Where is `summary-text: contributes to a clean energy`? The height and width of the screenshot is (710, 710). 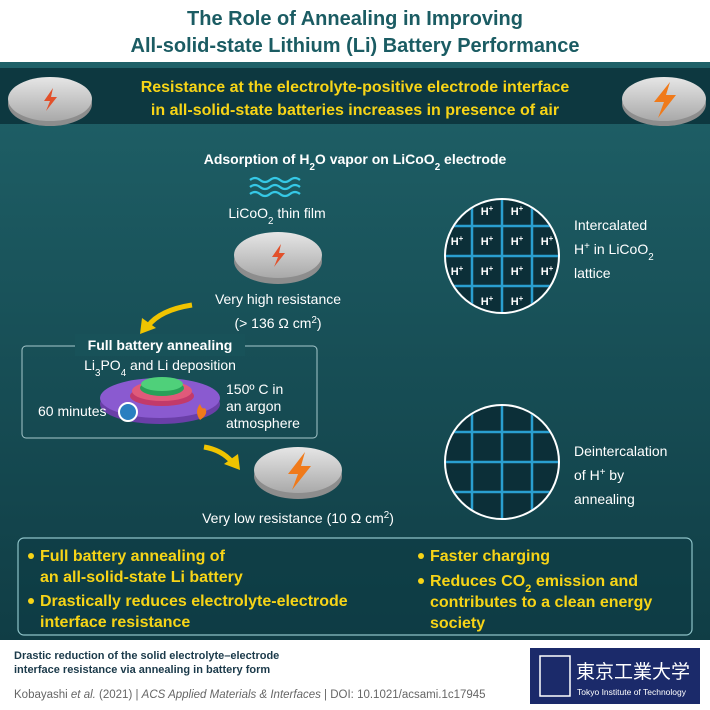
summary-text: contributes to a clean energy is located at coordinates (541, 602).